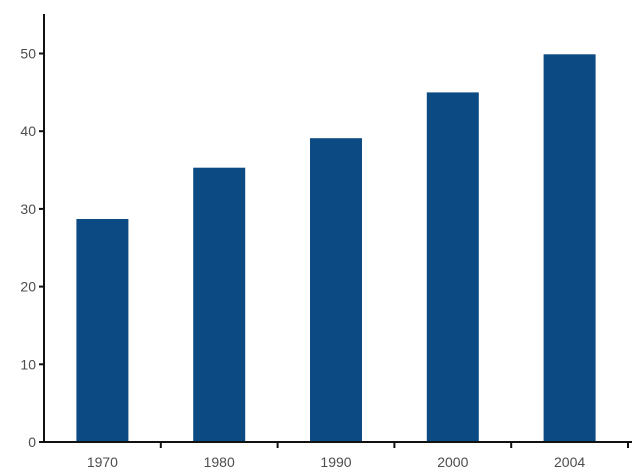  What do you see at coordinates (28, 364) in the screenshot?
I see `y-tick-label-10: 10` at bounding box center [28, 364].